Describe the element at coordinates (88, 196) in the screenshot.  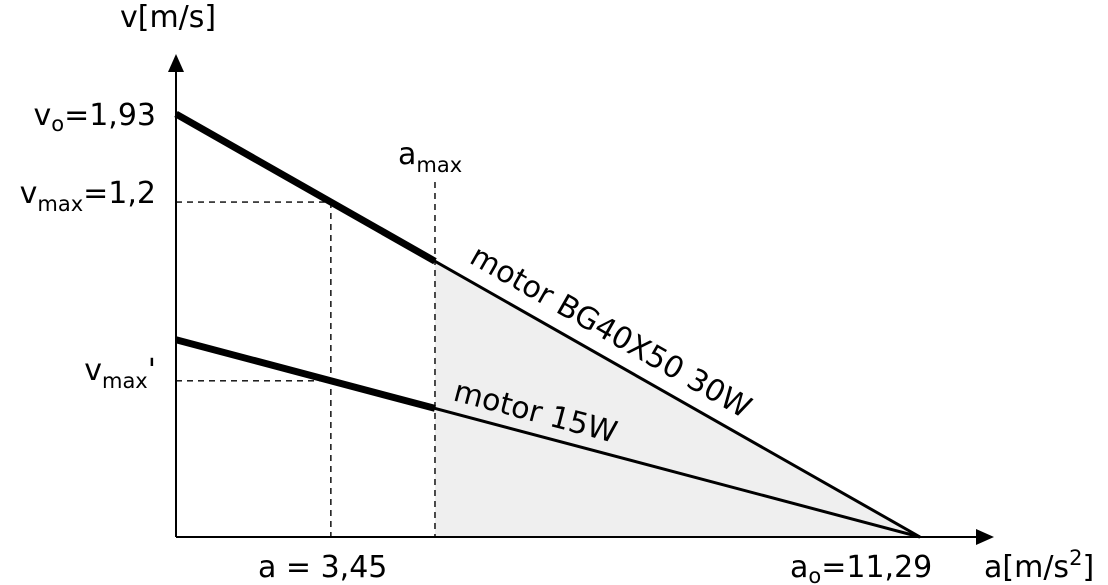
I see `vmax-label: vmax=1,2` at that location.